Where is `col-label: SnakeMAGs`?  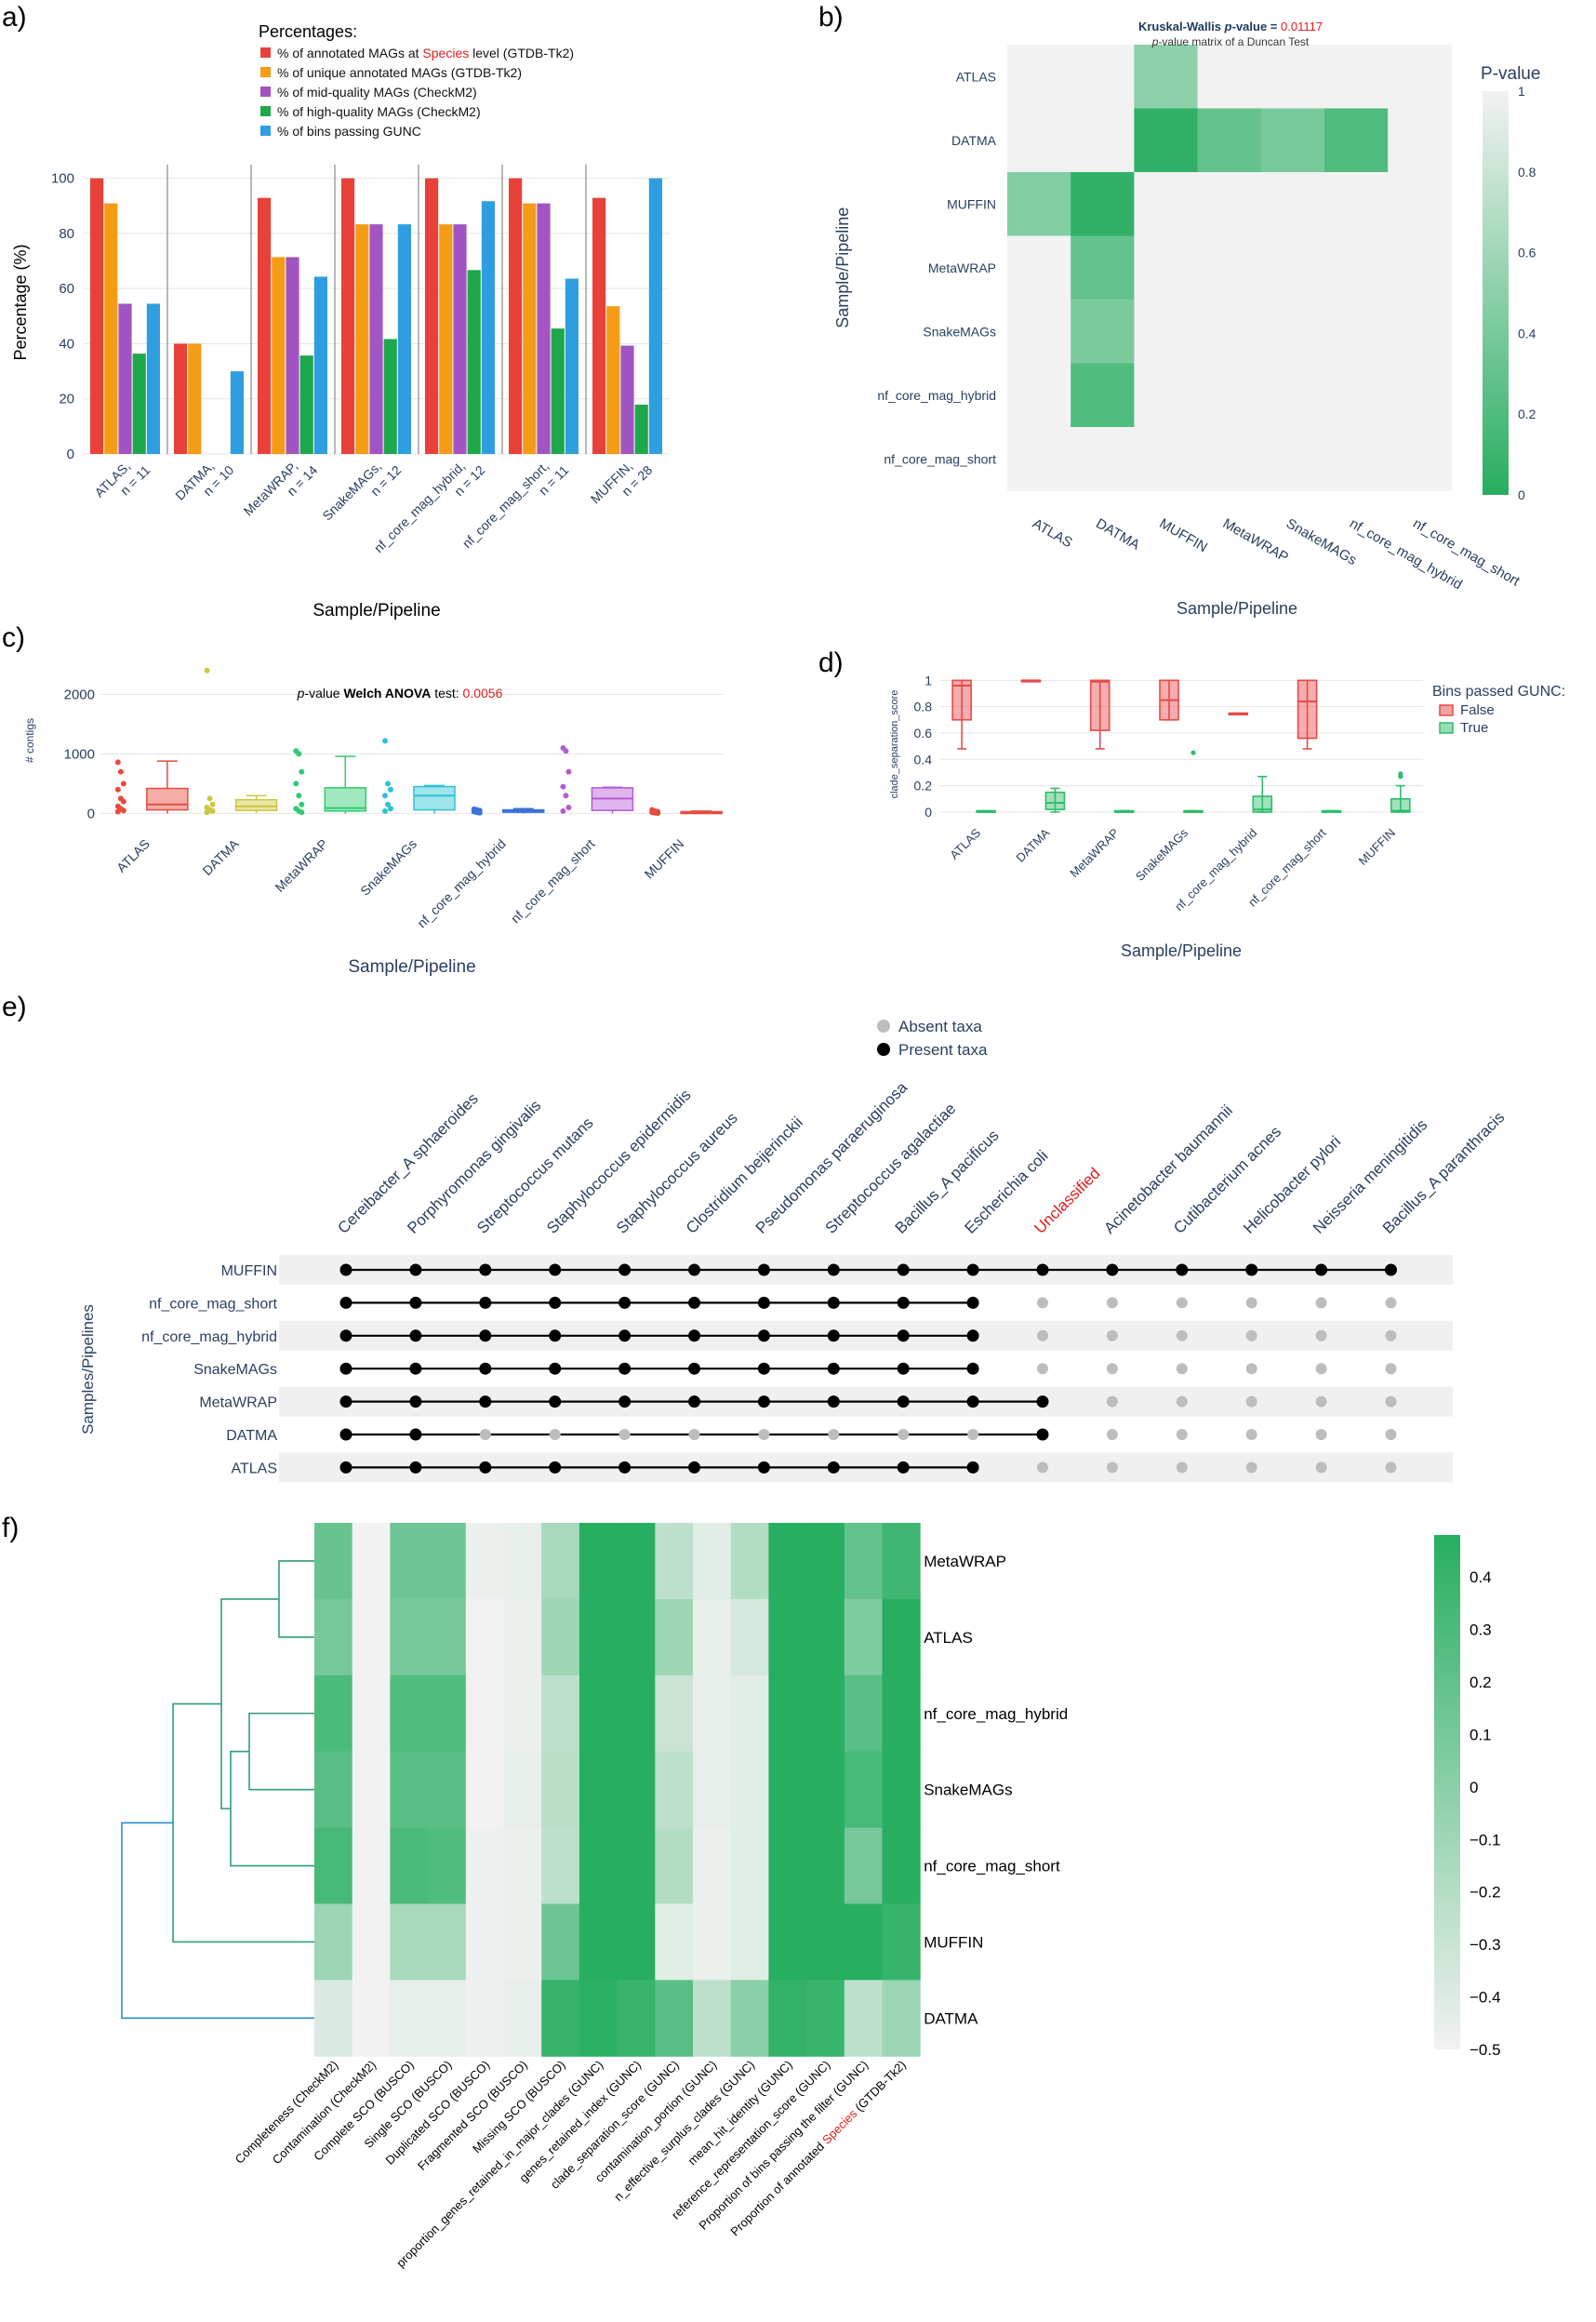 col-label: SnakeMAGs is located at coordinates (1321, 541).